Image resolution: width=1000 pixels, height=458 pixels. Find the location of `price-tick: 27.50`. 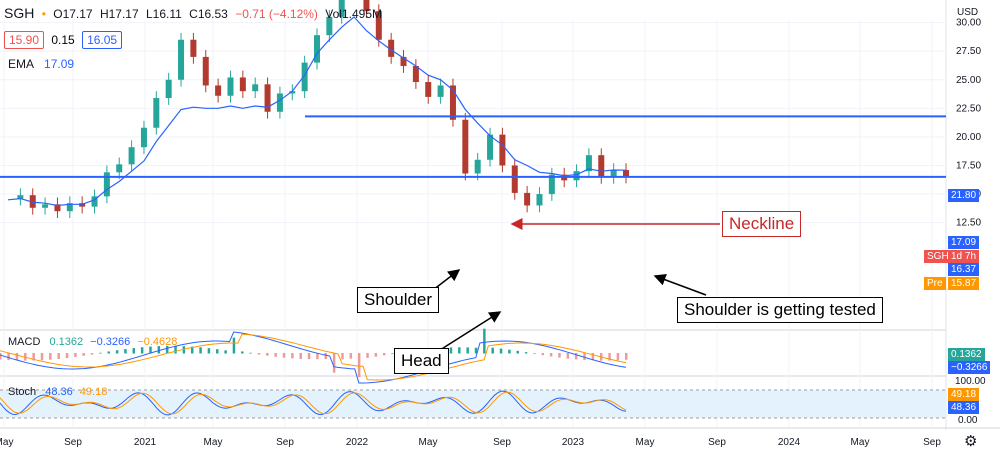

price-tick: 27.50 is located at coordinates (968, 51).